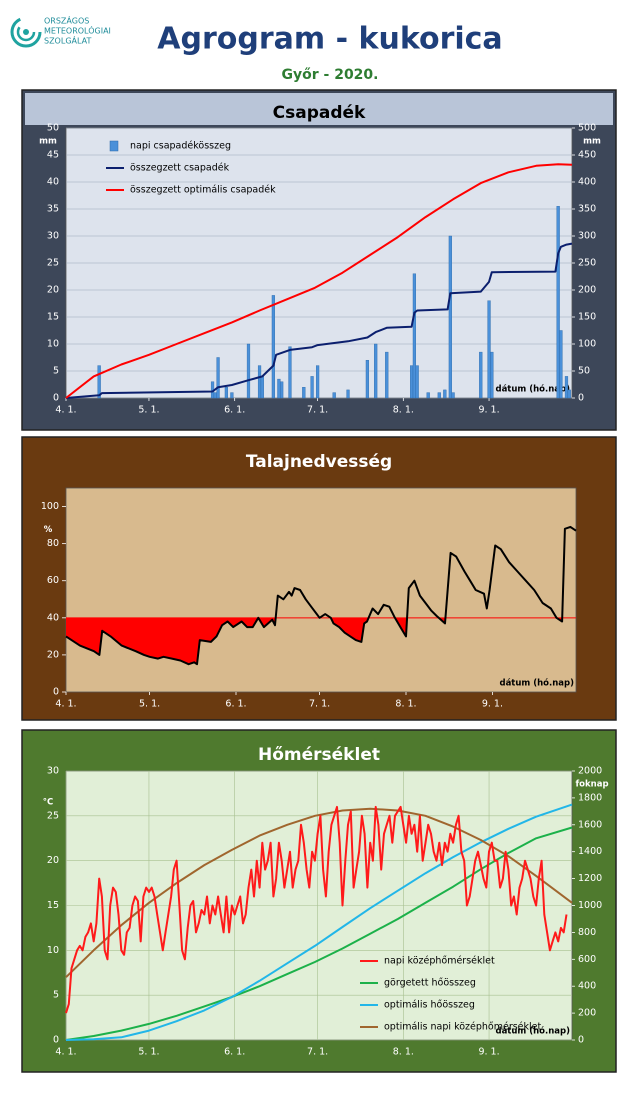 This screenshot has height=1094, width=640. Describe the element at coordinates (48, 802) in the screenshot. I see `y-axis-unit: °C` at that location.